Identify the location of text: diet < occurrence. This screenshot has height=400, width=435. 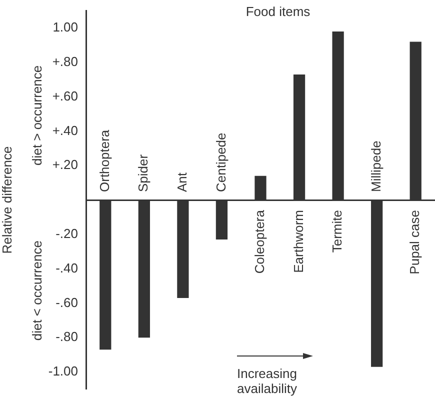
(37, 290).